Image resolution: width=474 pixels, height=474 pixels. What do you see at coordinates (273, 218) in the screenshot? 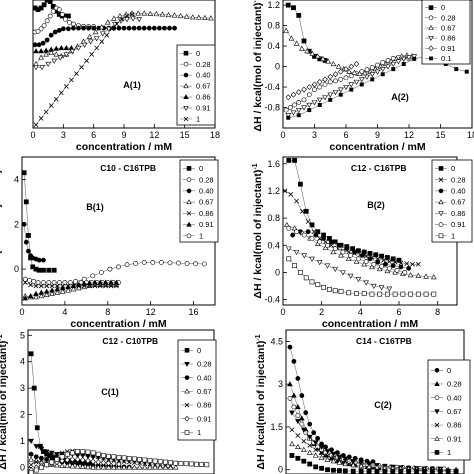
I see `y-tick-label: 0.8` at bounding box center [273, 218].